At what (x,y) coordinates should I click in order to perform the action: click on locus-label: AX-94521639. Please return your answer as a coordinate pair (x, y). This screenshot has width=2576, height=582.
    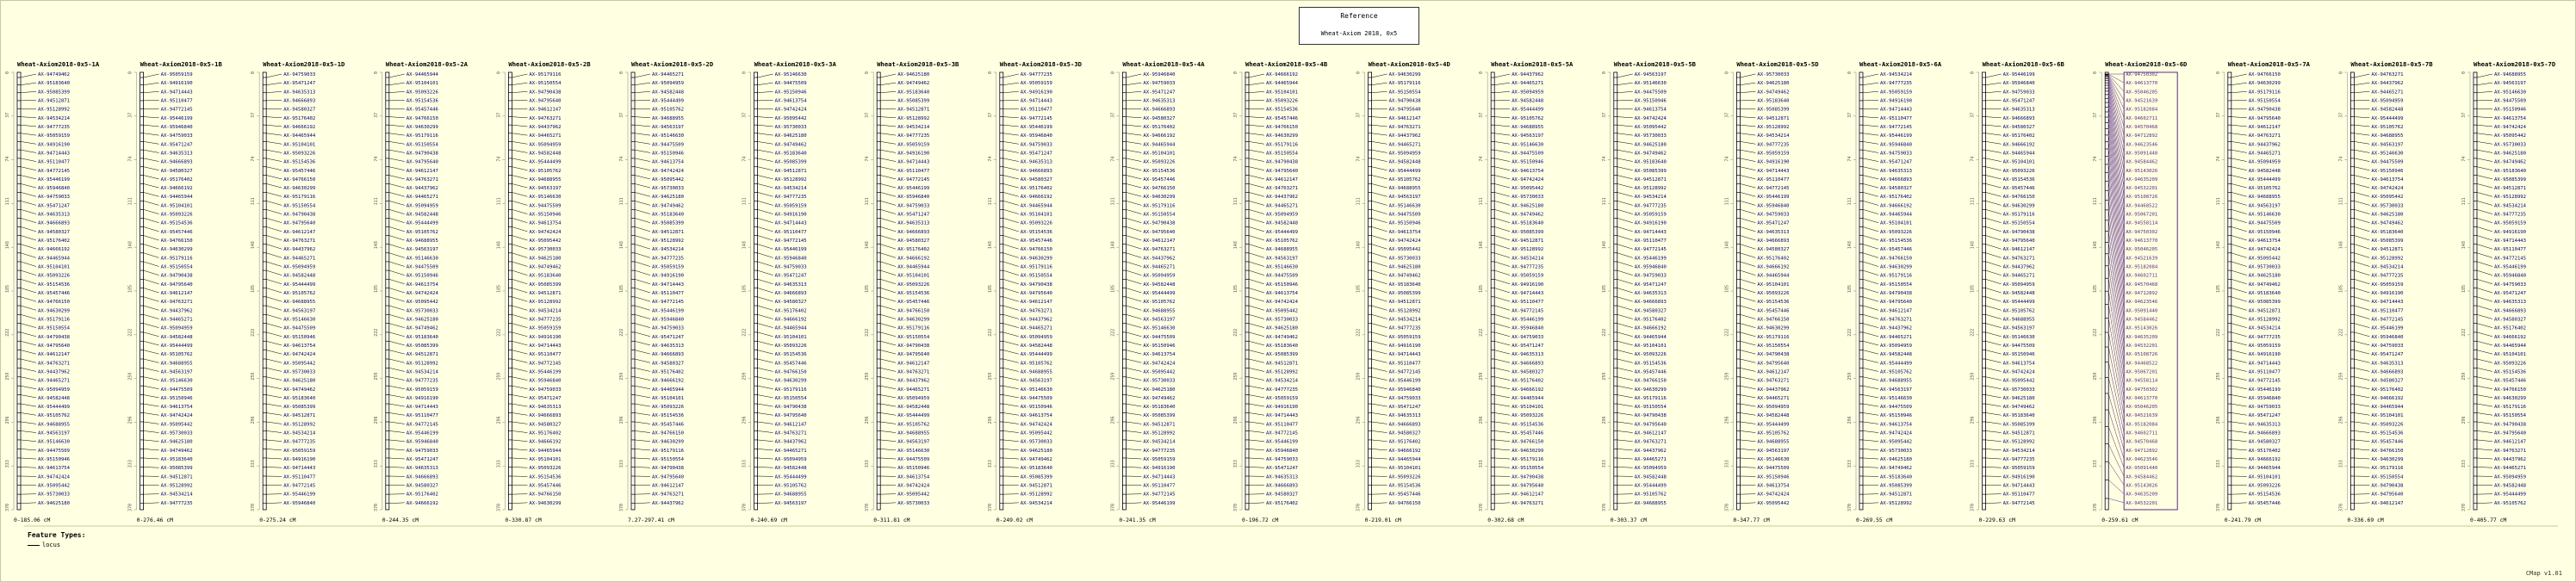
    Looking at the image, I should click on (2141, 415).